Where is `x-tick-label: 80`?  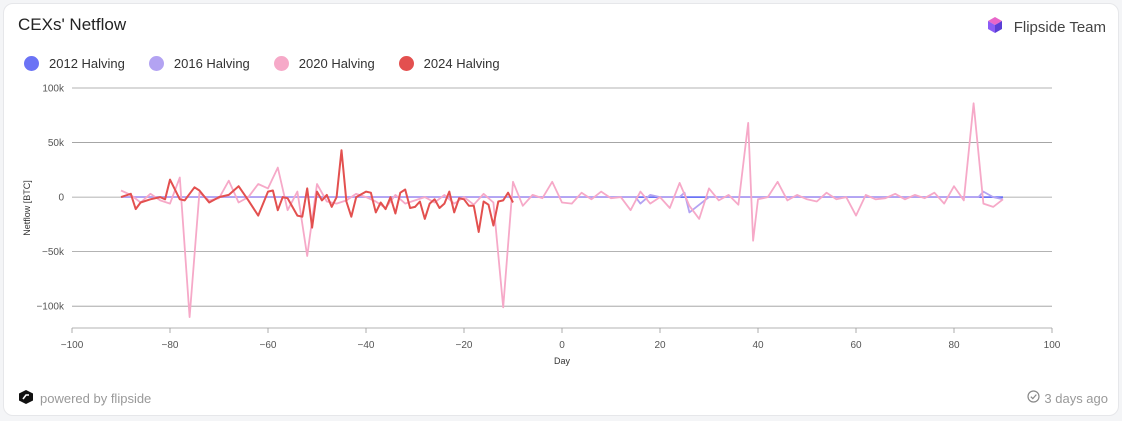 x-tick-label: 80 is located at coordinates (954, 345).